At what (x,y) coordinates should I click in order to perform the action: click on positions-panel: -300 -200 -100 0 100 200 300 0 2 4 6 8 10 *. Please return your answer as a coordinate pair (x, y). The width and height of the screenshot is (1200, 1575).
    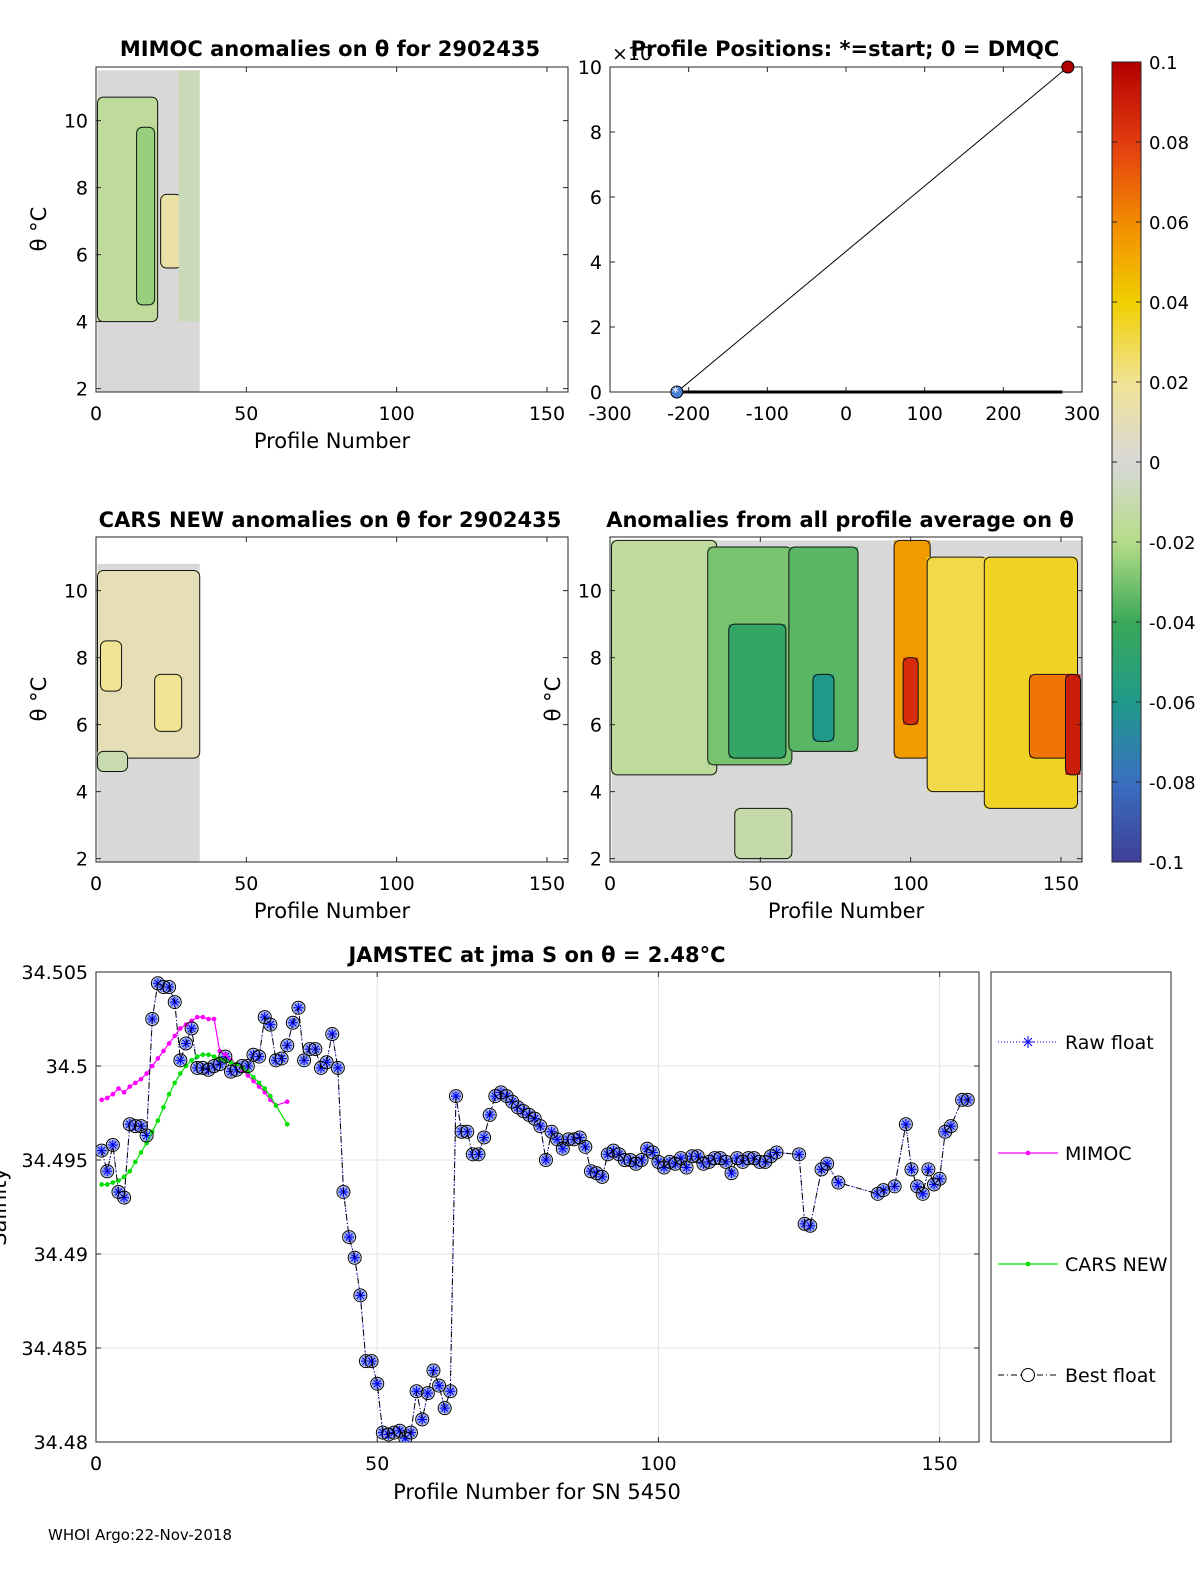
    Looking at the image, I should click on (839, 241).